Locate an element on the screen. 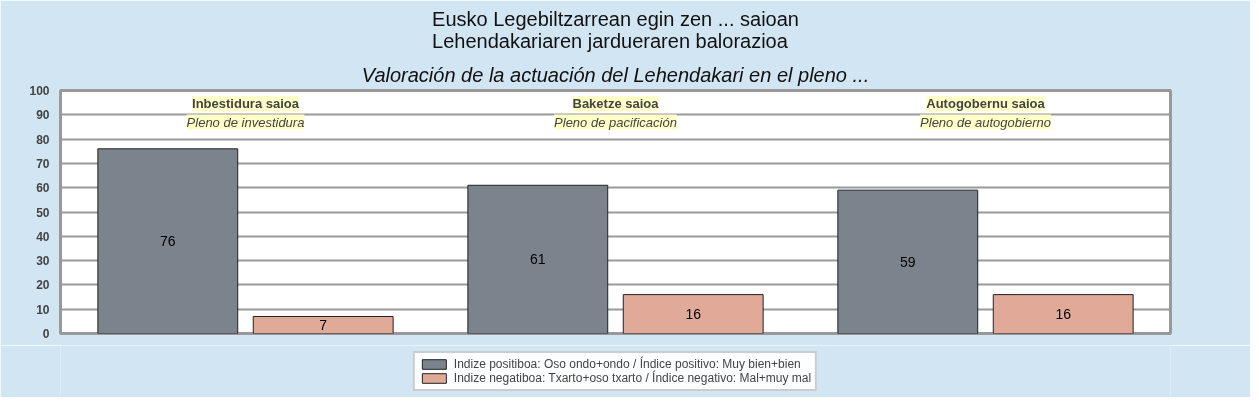  chart-title: Eusko Legebiltzarrean egin zen ... saioan Lehendakariaren jardueraren balorazioa is located at coordinates (615, 29).